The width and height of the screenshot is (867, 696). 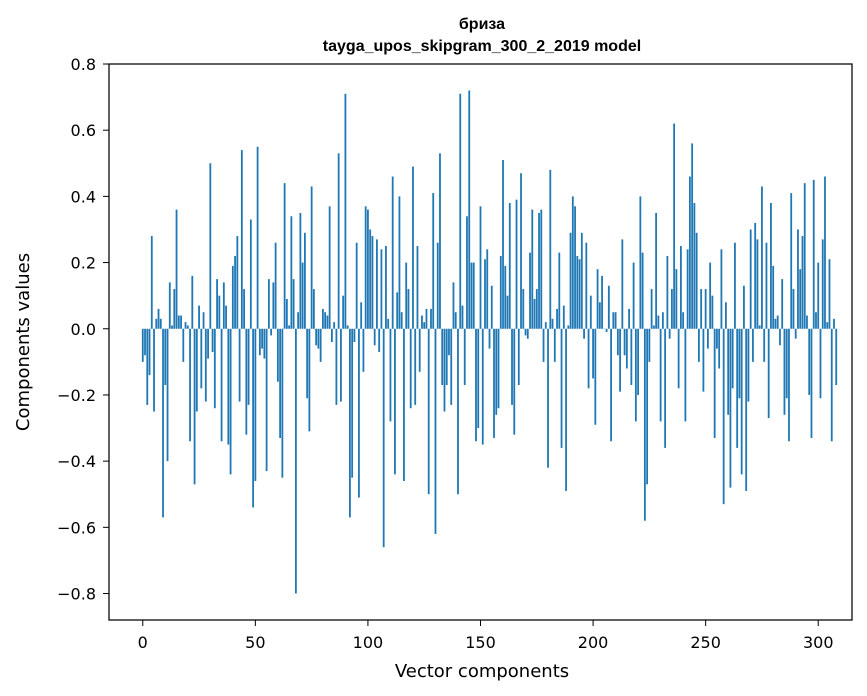 I want to click on x-axis-ticks: 0 50 100 150 200 250 300, so click(x=486, y=636).